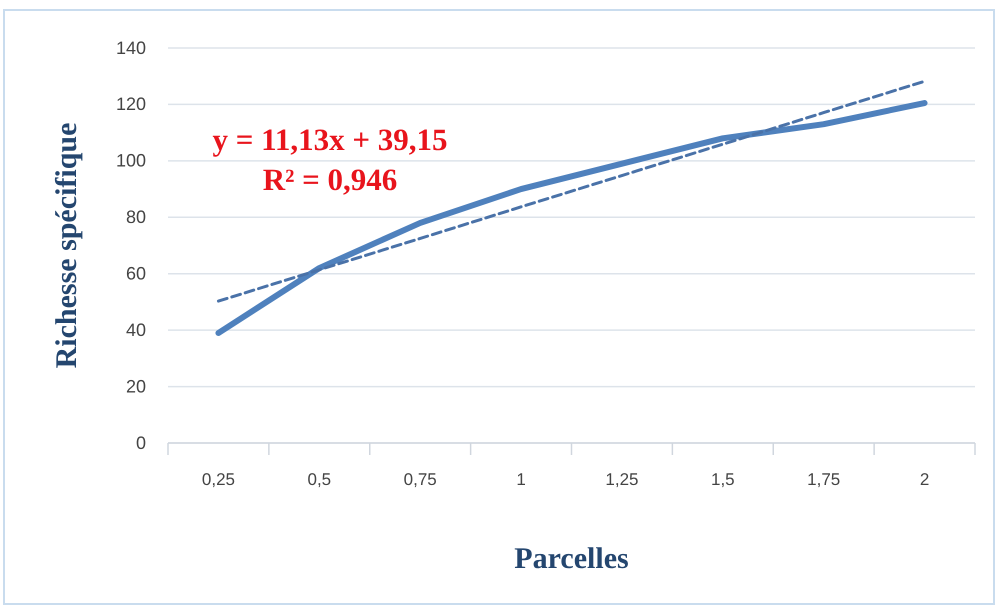 The width and height of the screenshot is (999, 608). I want to click on y-tick-label: 60, so click(136, 273).